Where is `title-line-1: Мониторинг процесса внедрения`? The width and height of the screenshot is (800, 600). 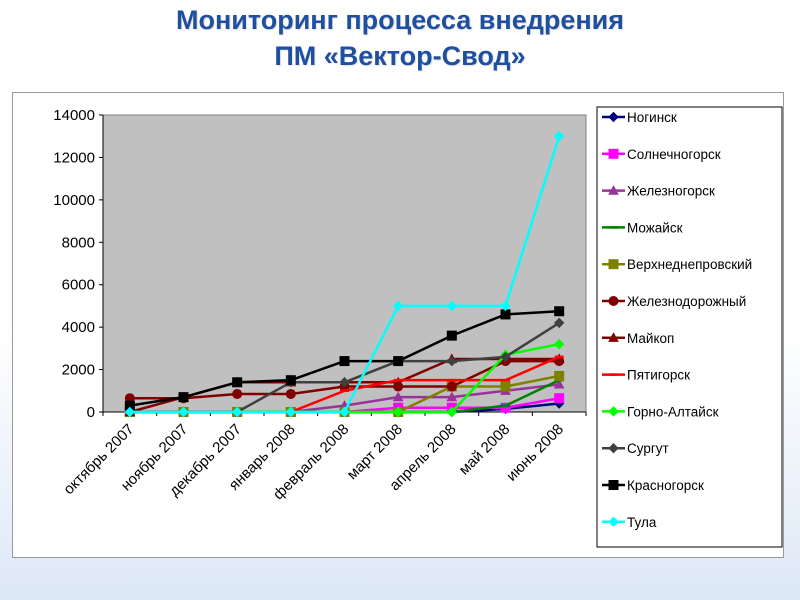 title-line-1: Мониторинг процесса внедрения is located at coordinates (400, 20).